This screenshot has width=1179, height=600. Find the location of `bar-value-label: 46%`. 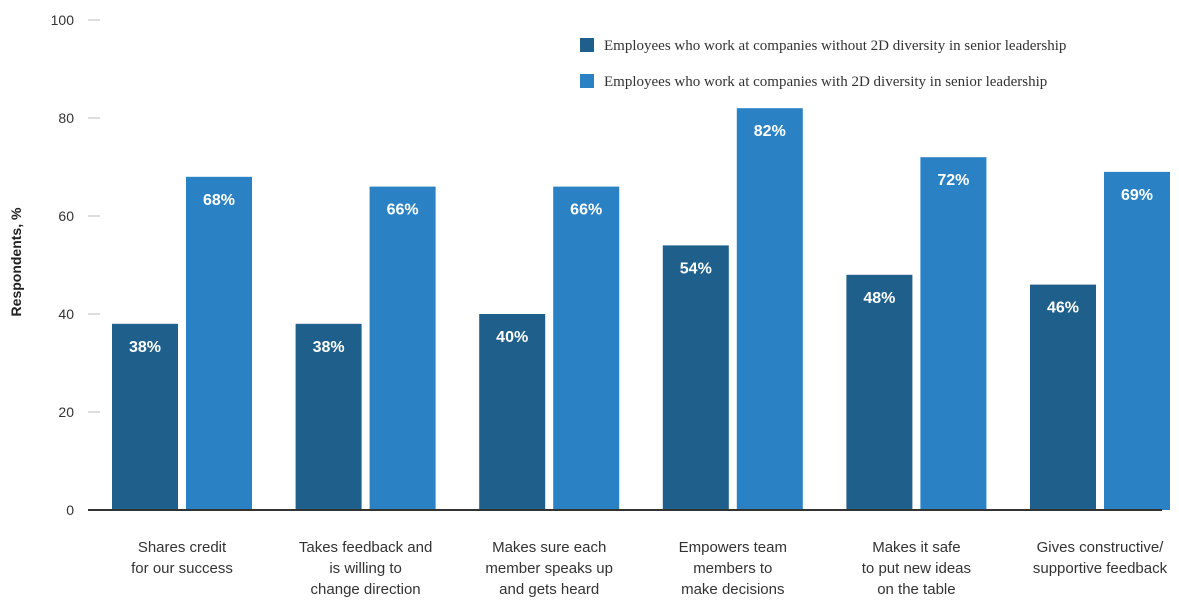

bar-value-label: 46% is located at coordinates (1063, 308).